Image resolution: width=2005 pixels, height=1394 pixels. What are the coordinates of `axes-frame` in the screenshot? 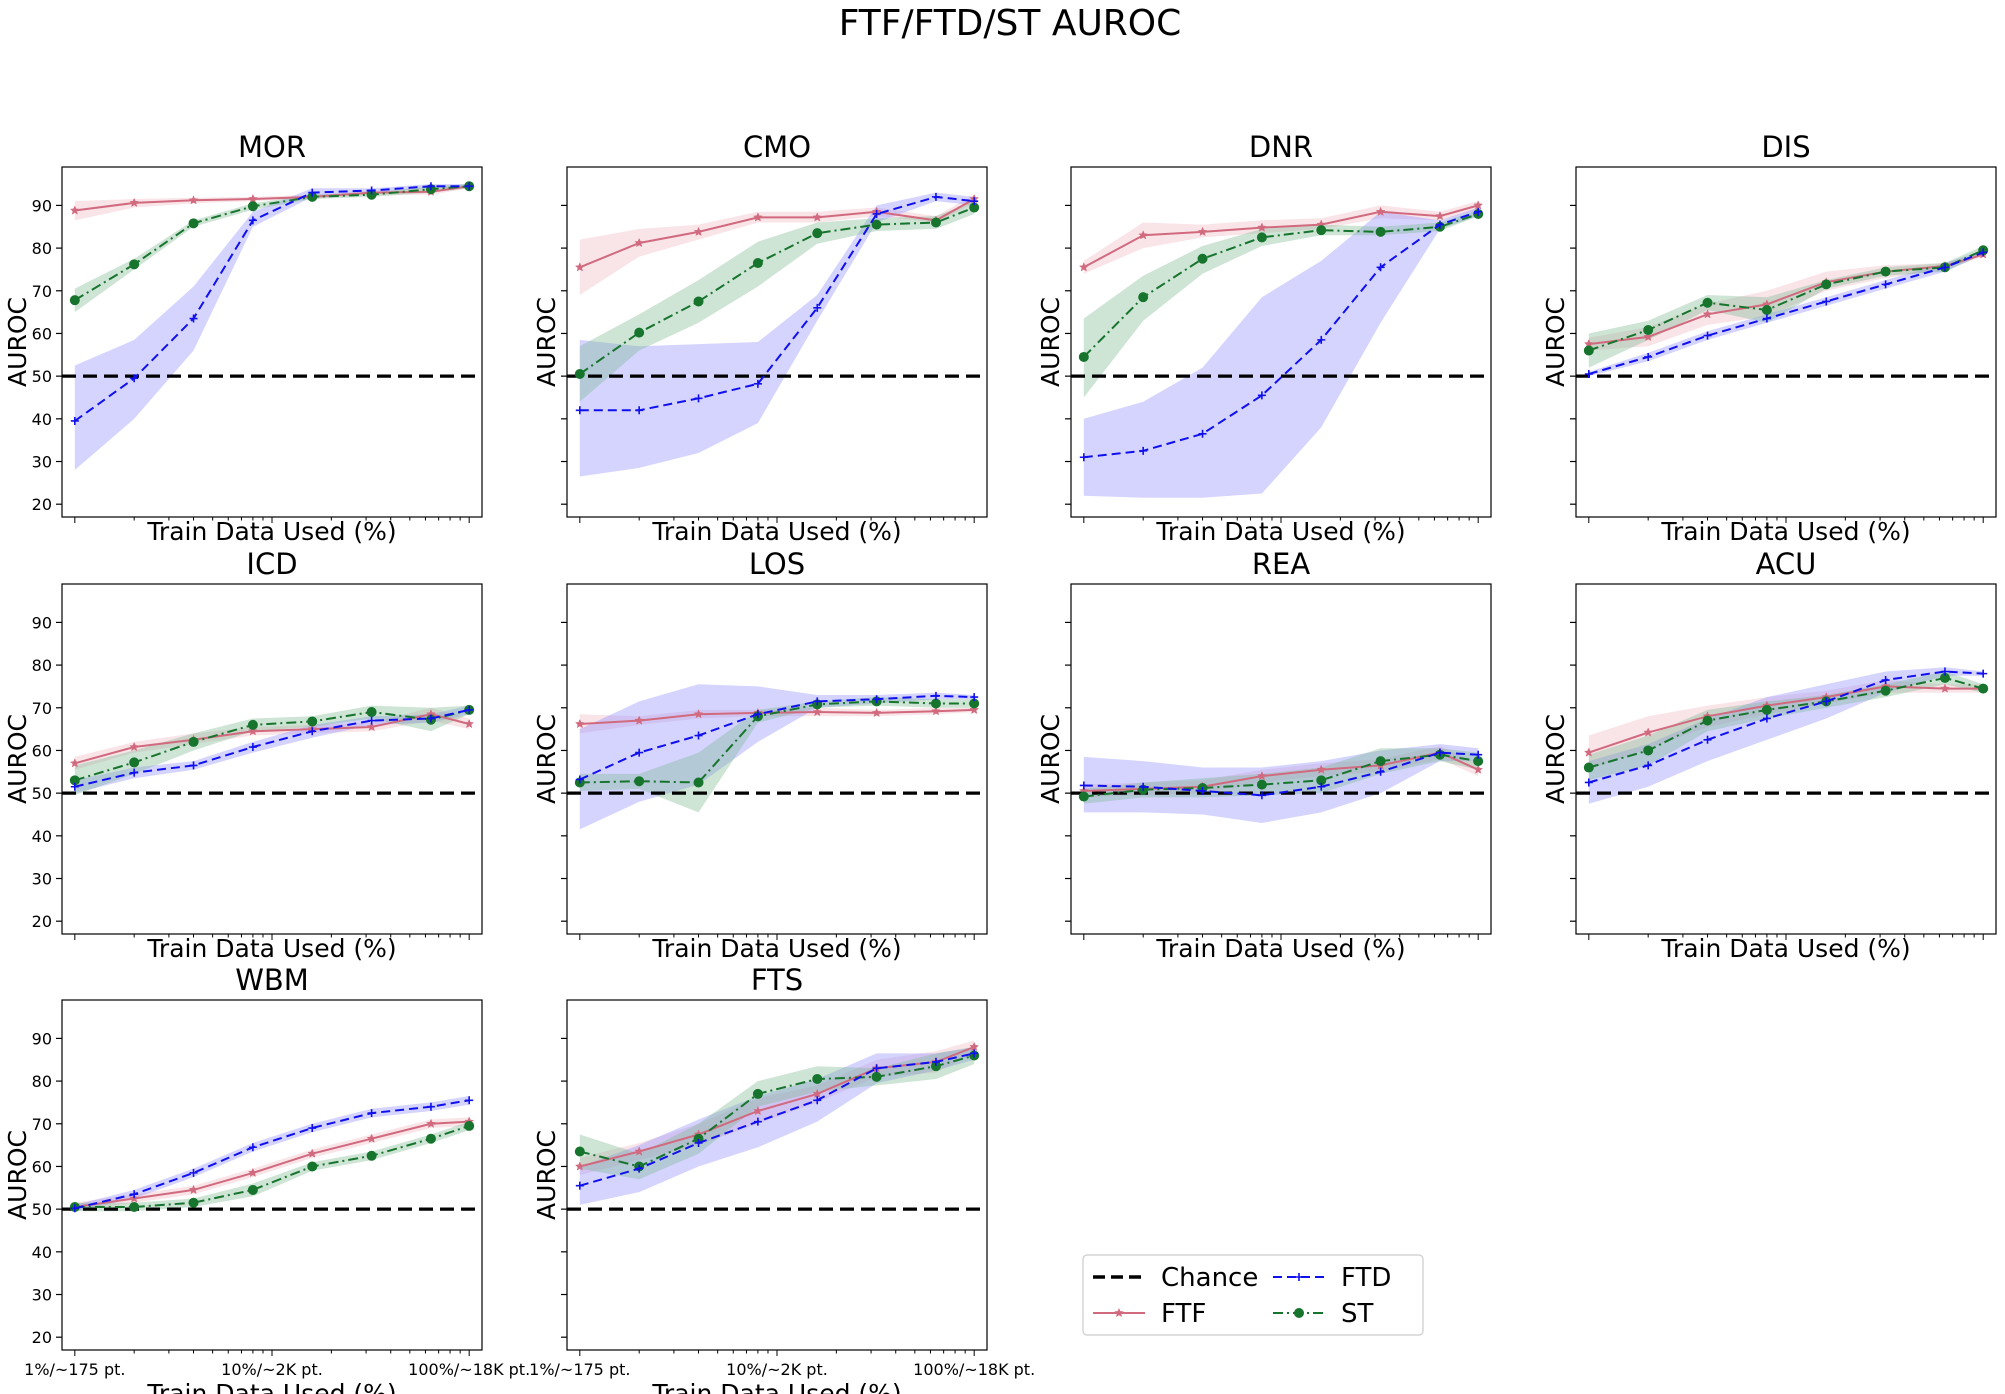 It's located at (272, 342).